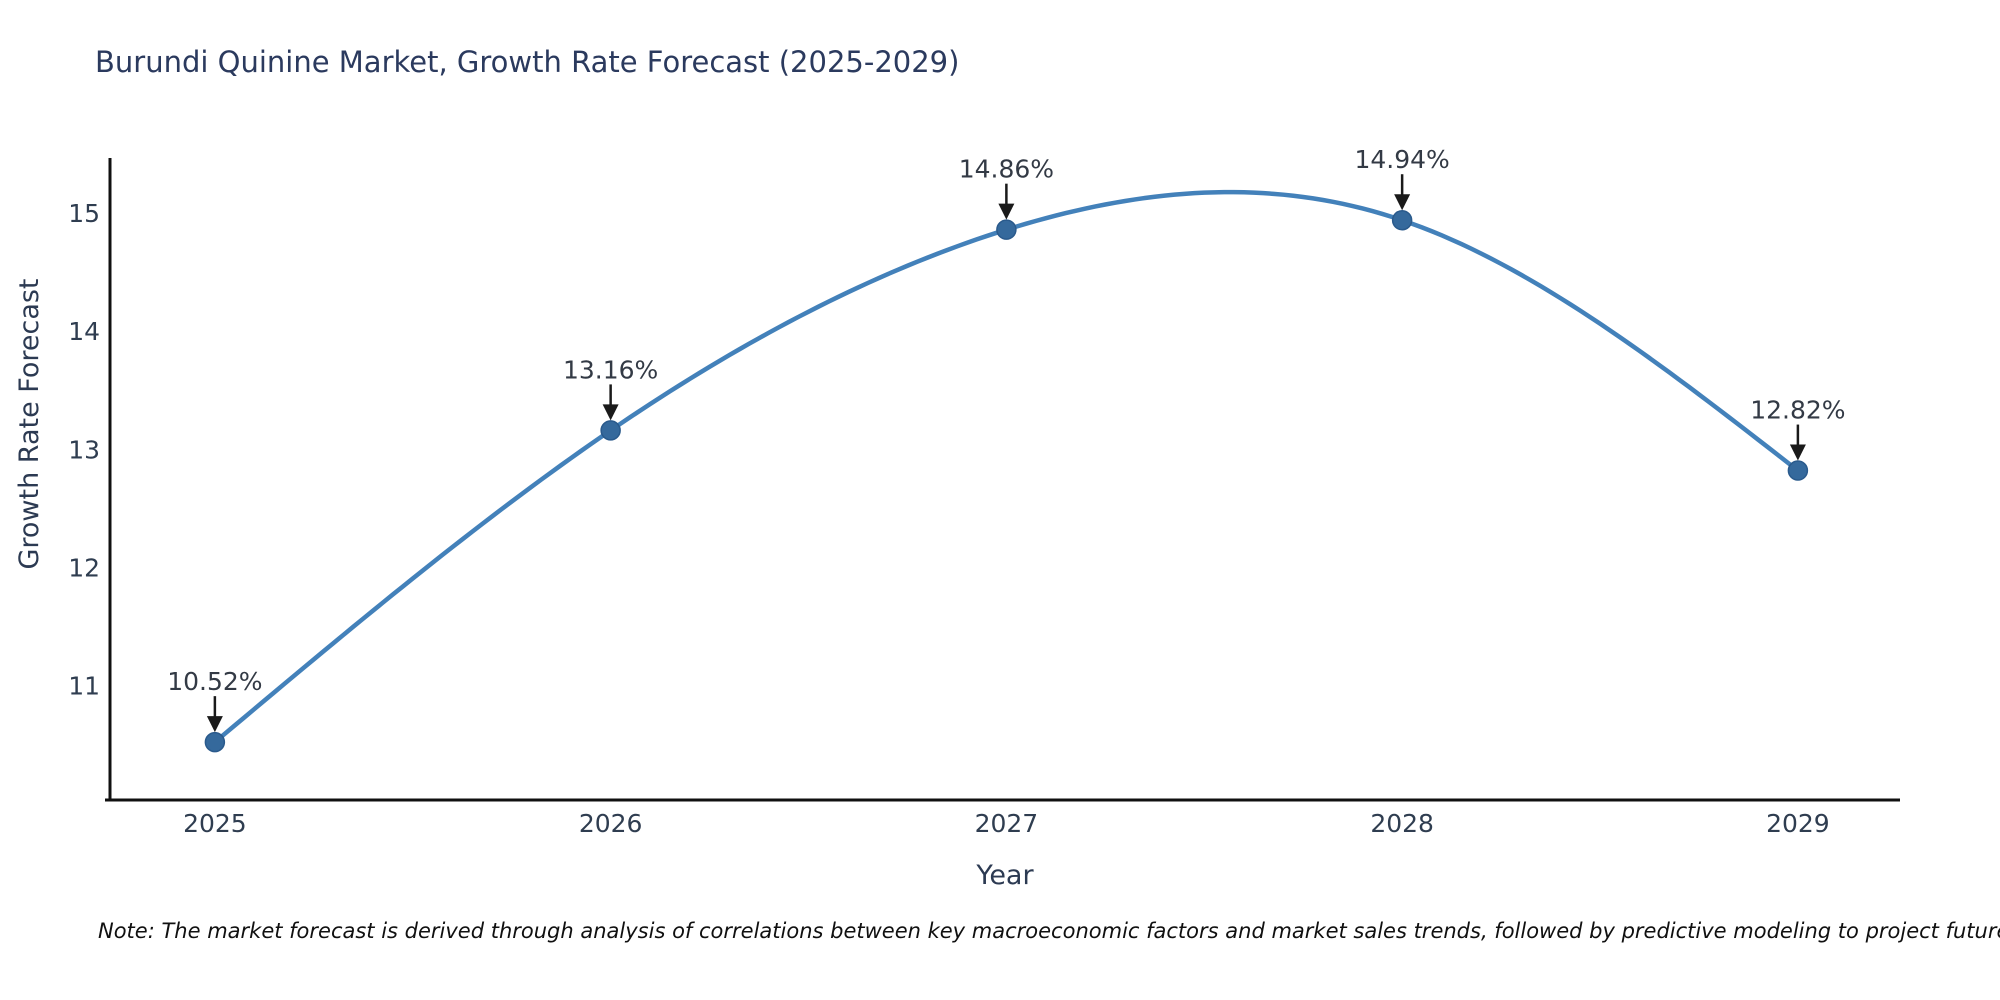  Describe the element at coordinates (29, 423) in the screenshot. I see `y-axis-label: Growth Rate Forecast` at that location.